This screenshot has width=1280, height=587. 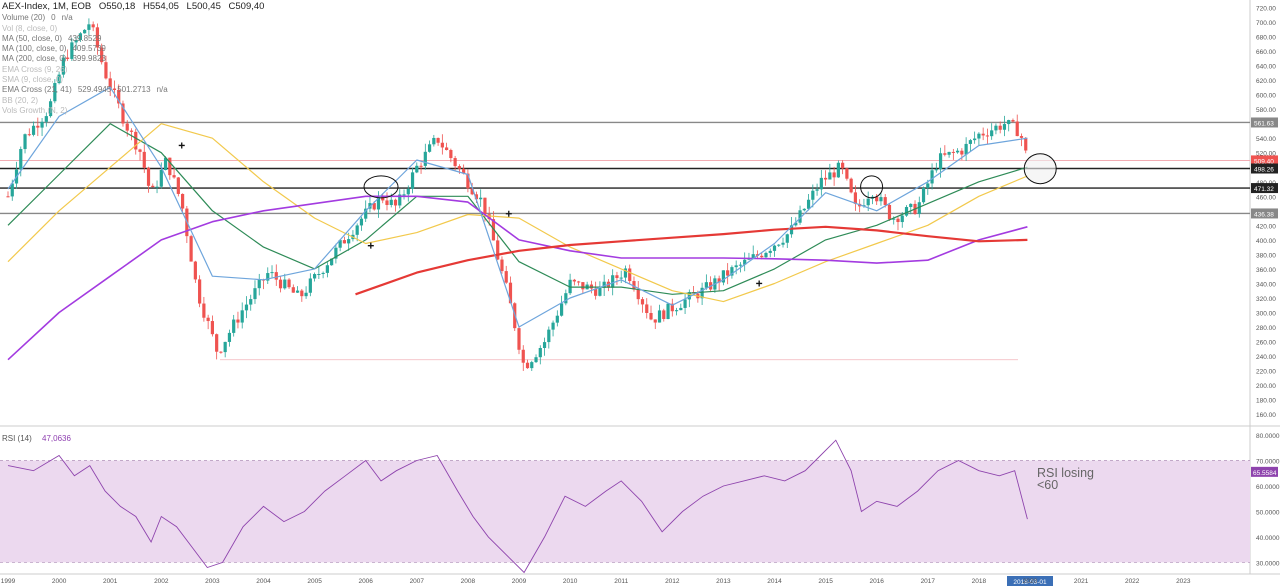 What do you see at coordinates (1266, 386) in the screenshot?
I see `price-tick-label: 200.00` at bounding box center [1266, 386].